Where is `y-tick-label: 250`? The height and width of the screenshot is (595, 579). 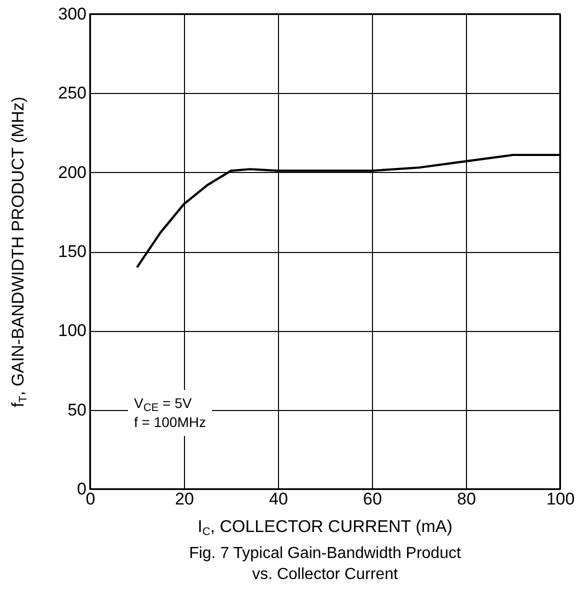
y-tick-label: 250 is located at coordinates (72, 93).